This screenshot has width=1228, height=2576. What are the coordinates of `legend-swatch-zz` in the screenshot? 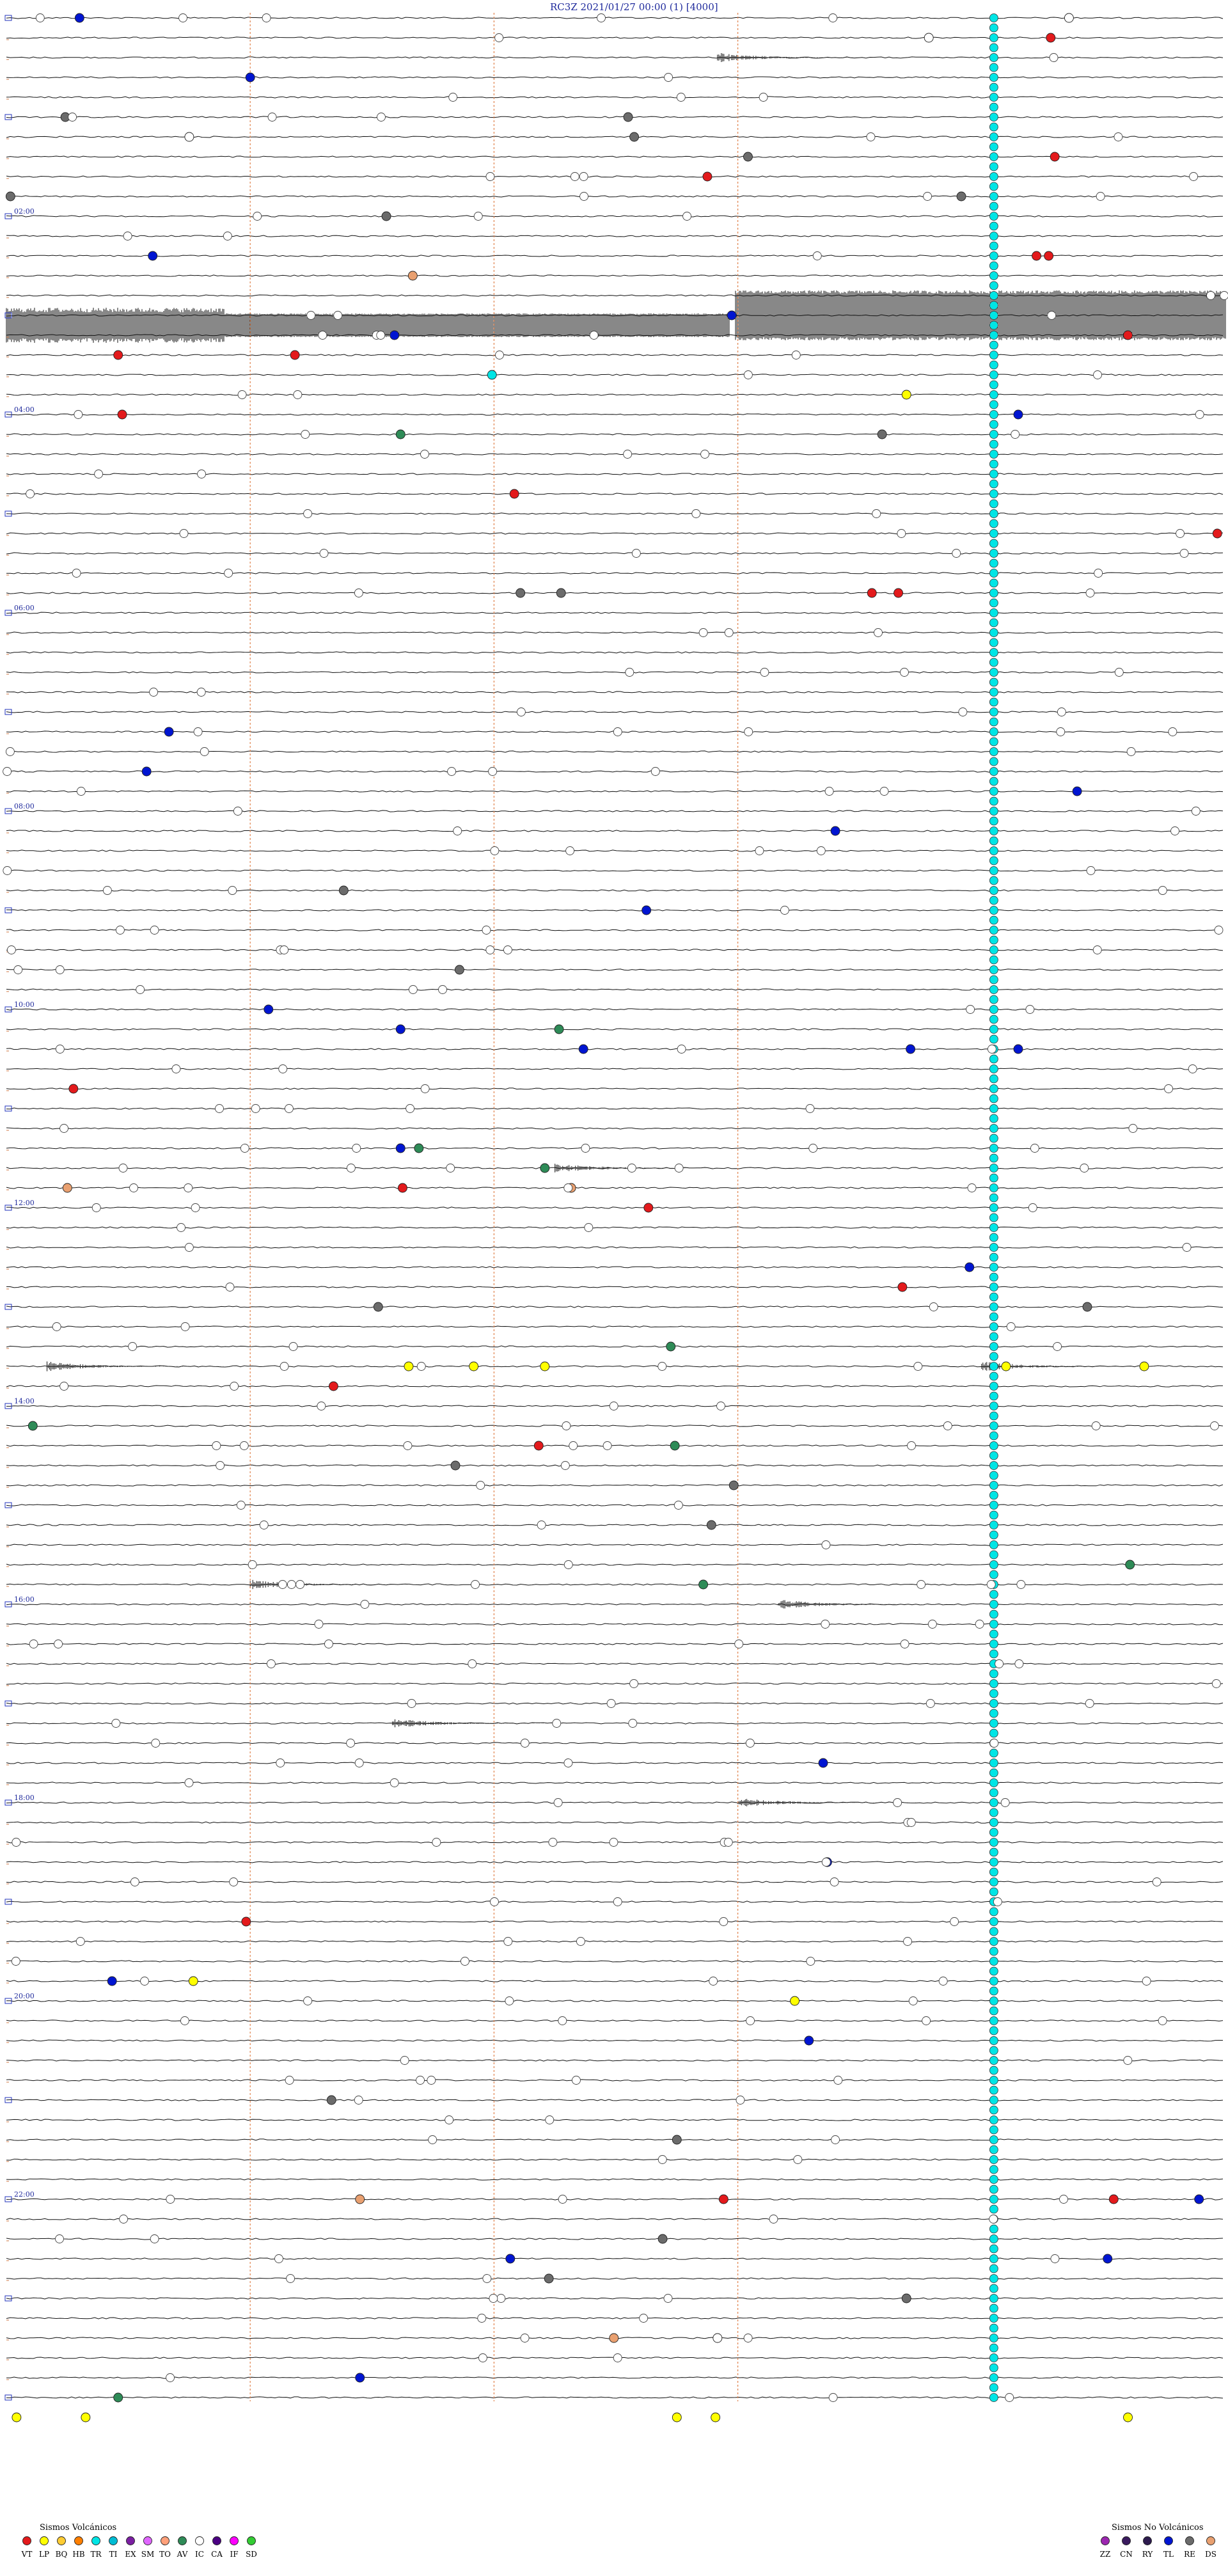 It's located at (1105, 2540).